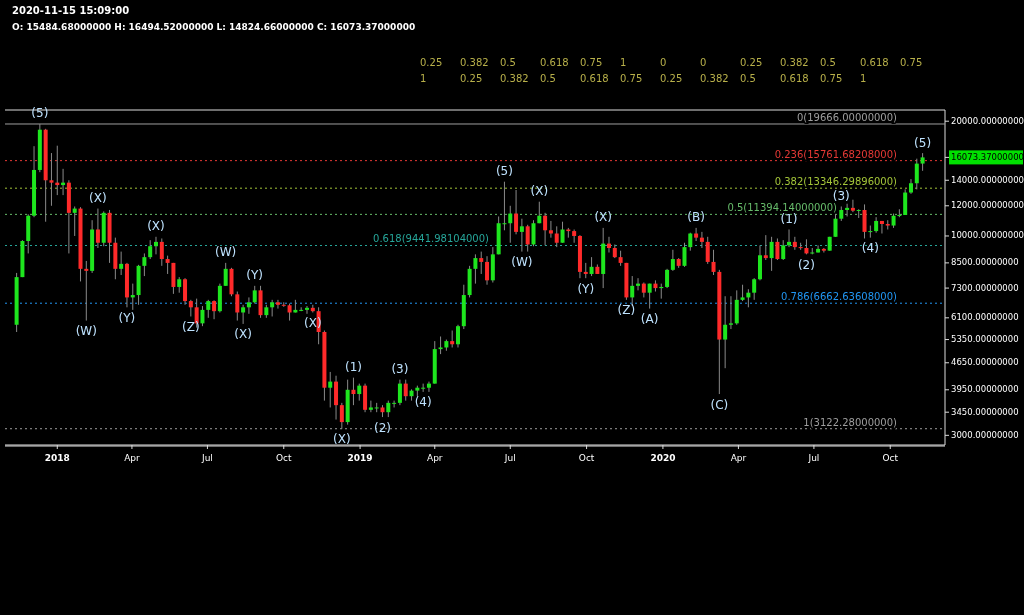 This screenshot has width=1024, height=615. Describe the element at coordinates (985, 262) in the screenshot. I see `y-tick-label: 8500.00000000` at that location.